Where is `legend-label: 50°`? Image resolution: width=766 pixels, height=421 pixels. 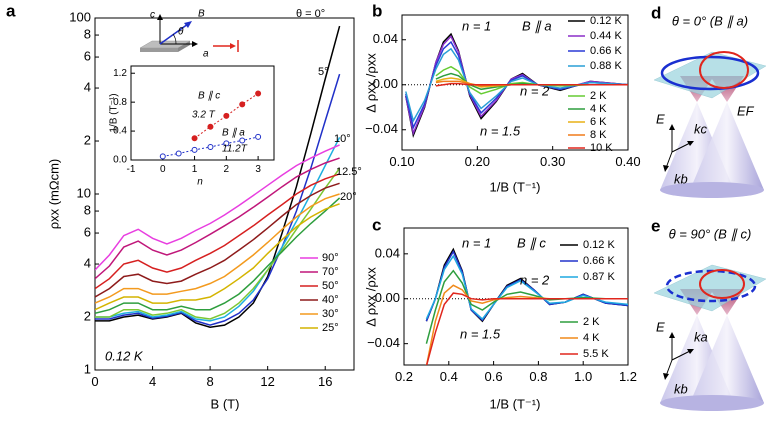 legend-label: 50° is located at coordinates (330, 286).